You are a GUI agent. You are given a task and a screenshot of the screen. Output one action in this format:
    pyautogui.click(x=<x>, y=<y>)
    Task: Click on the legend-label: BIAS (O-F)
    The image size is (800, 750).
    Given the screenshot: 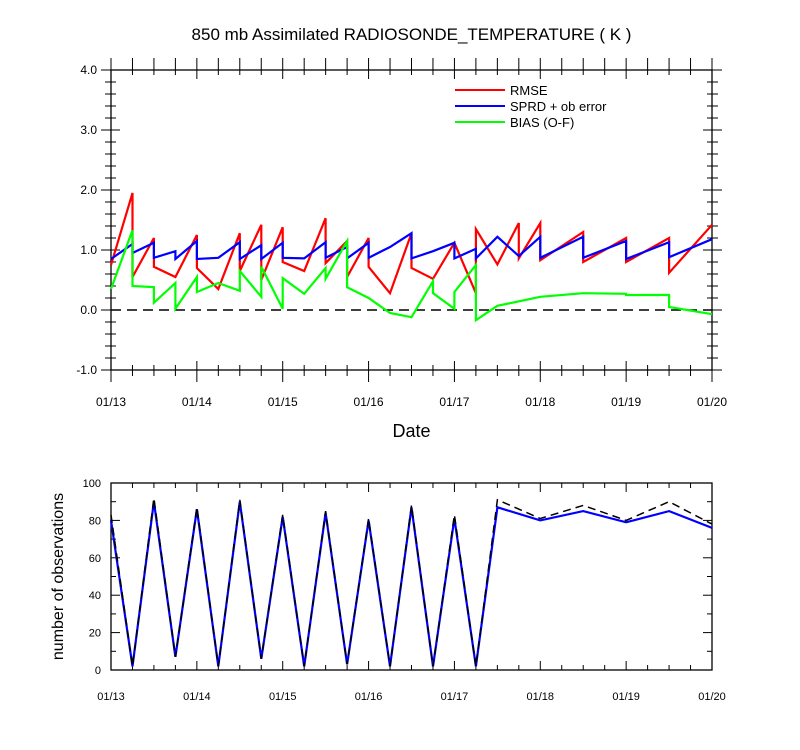 What is the action you would take?
    pyautogui.click(x=542, y=122)
    